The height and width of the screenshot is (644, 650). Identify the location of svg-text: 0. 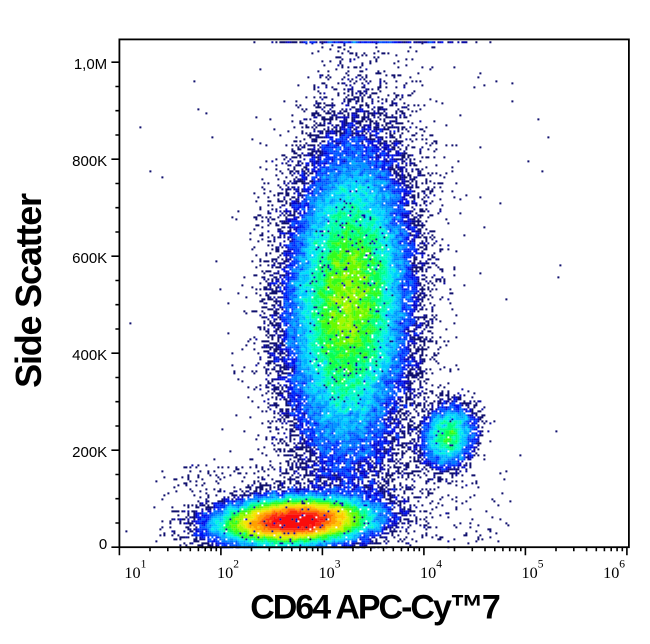
(103, 544).